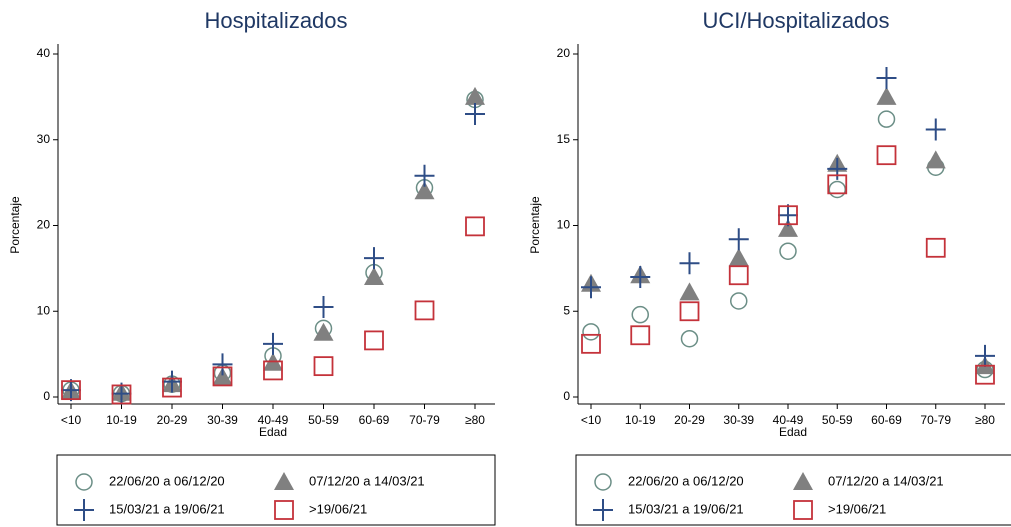  Describe the element at coordinates (15, 225) in the screenshot. I see `y-axis-label: Porcentaje` at that location.